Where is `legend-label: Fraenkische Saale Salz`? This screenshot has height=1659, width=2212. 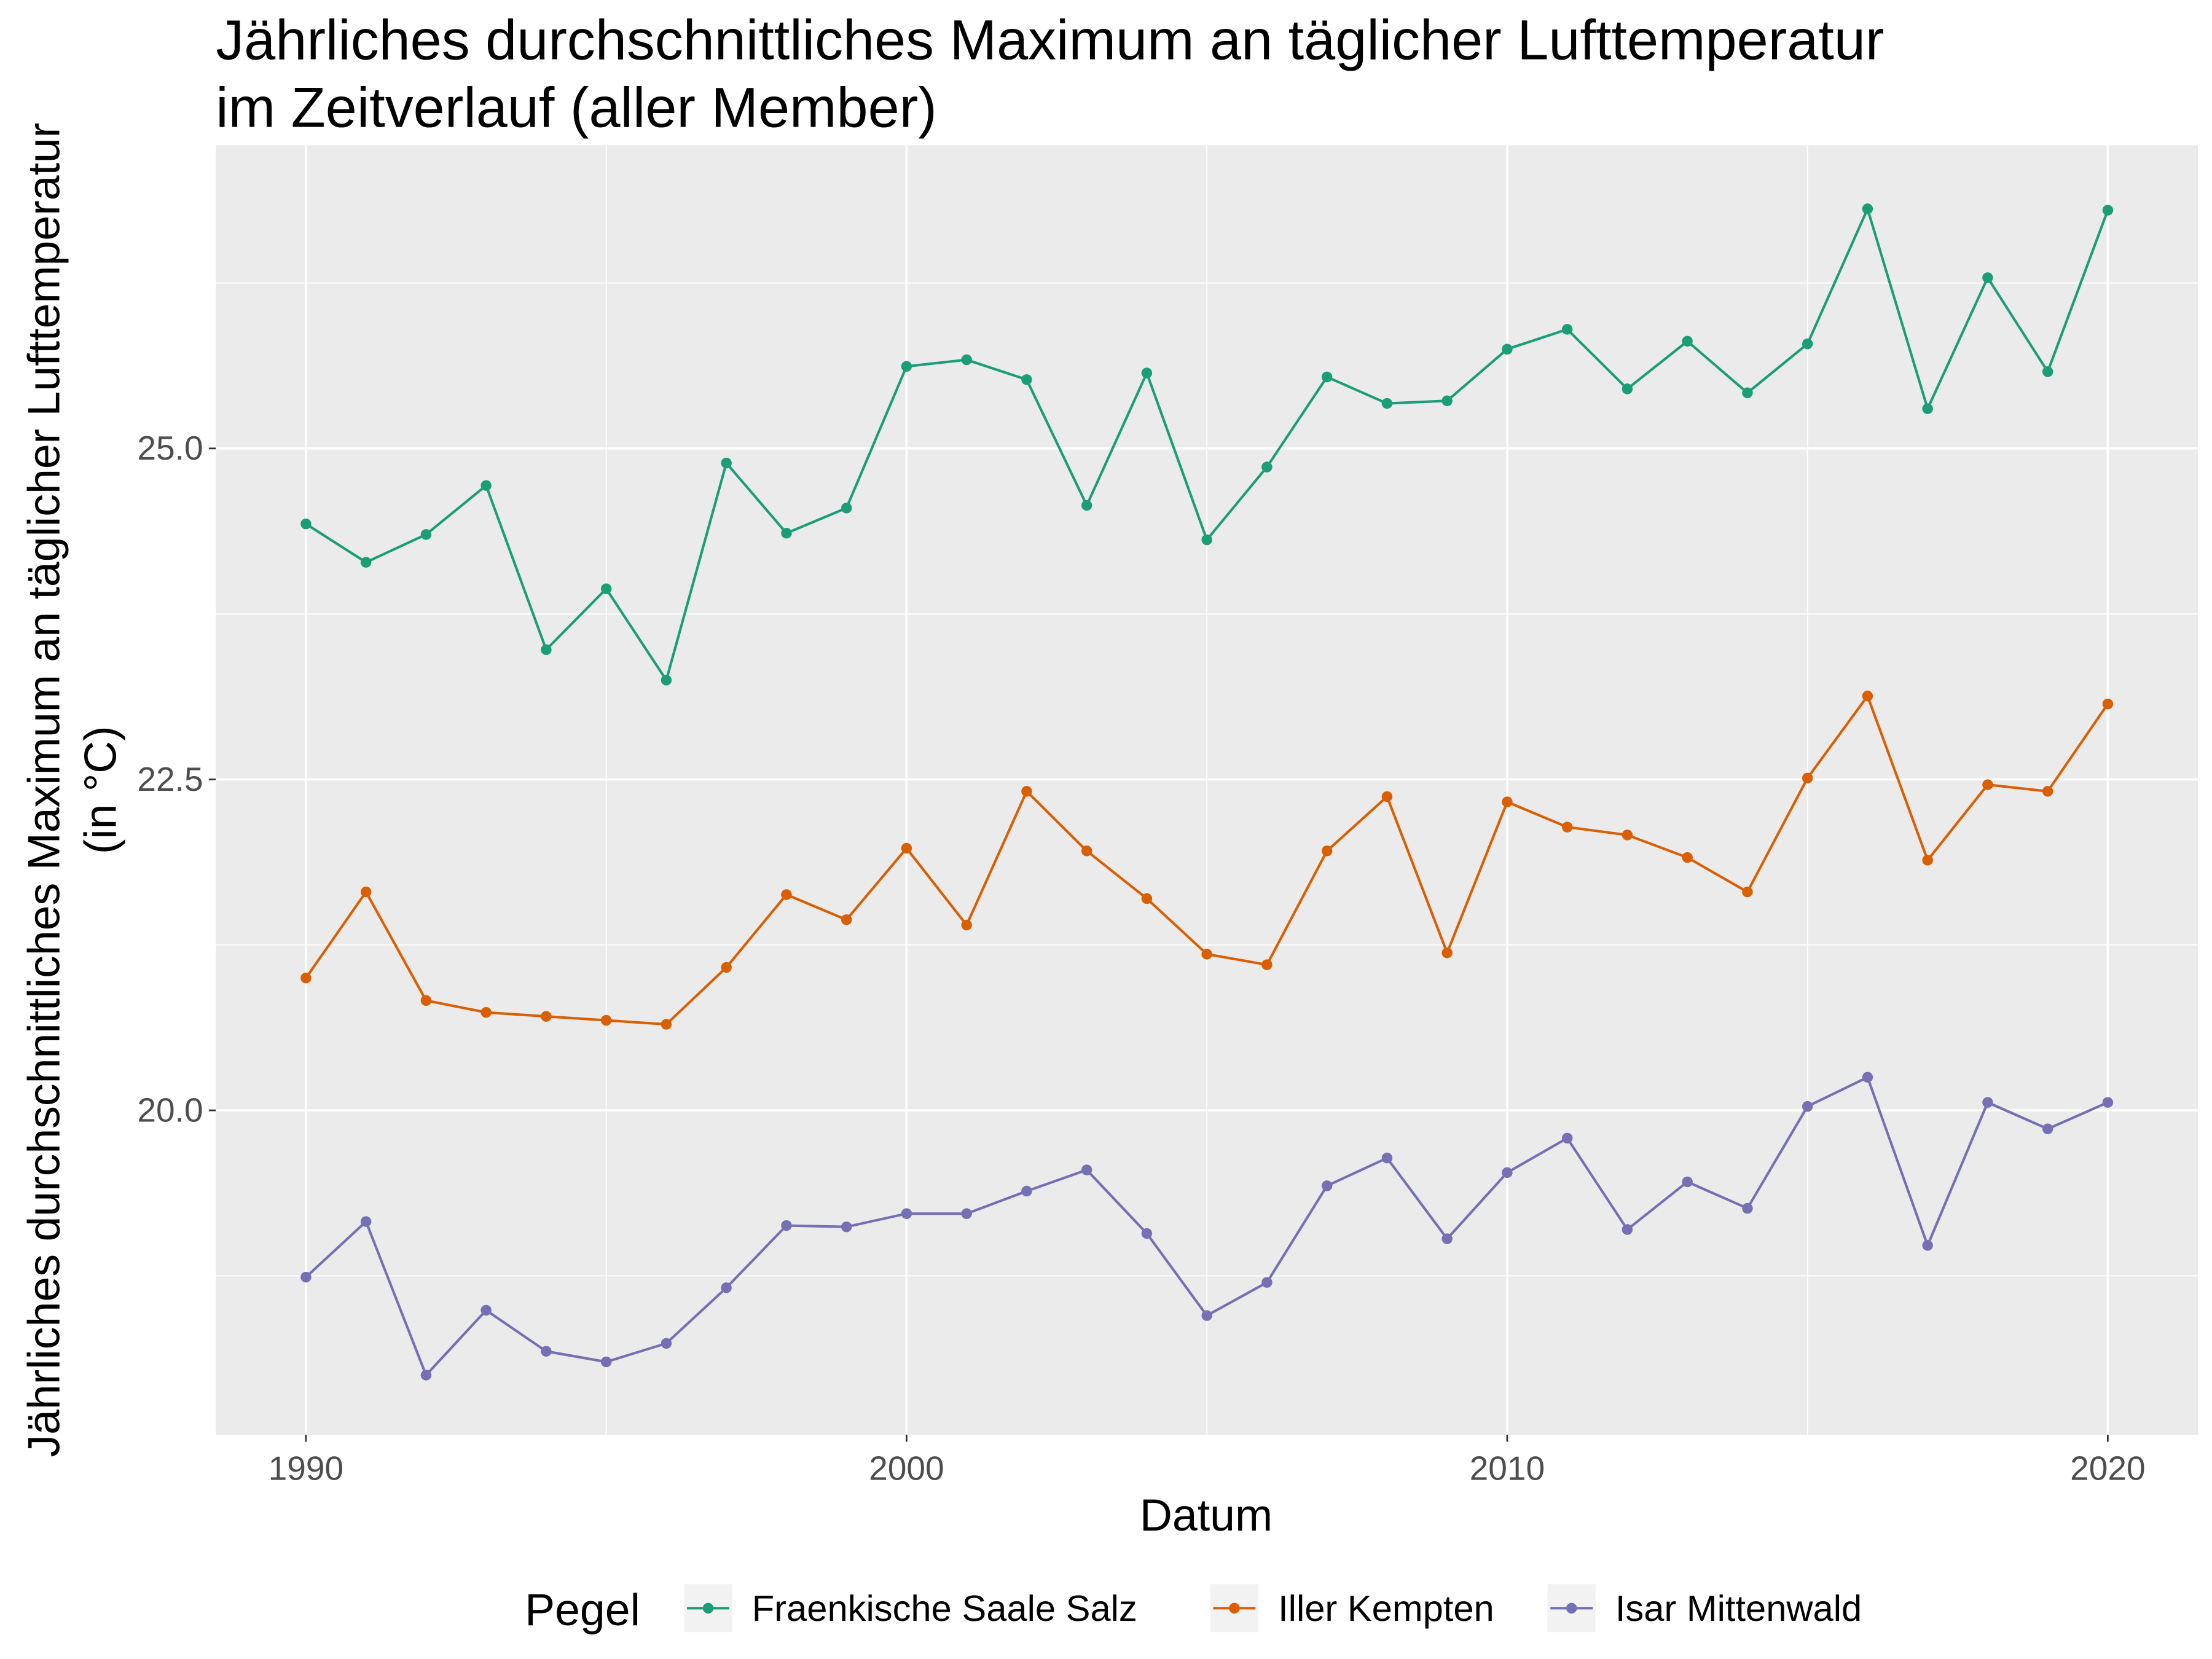 legend-label: Fraenkische Saale Salz is located at coordinates (944, 1608).